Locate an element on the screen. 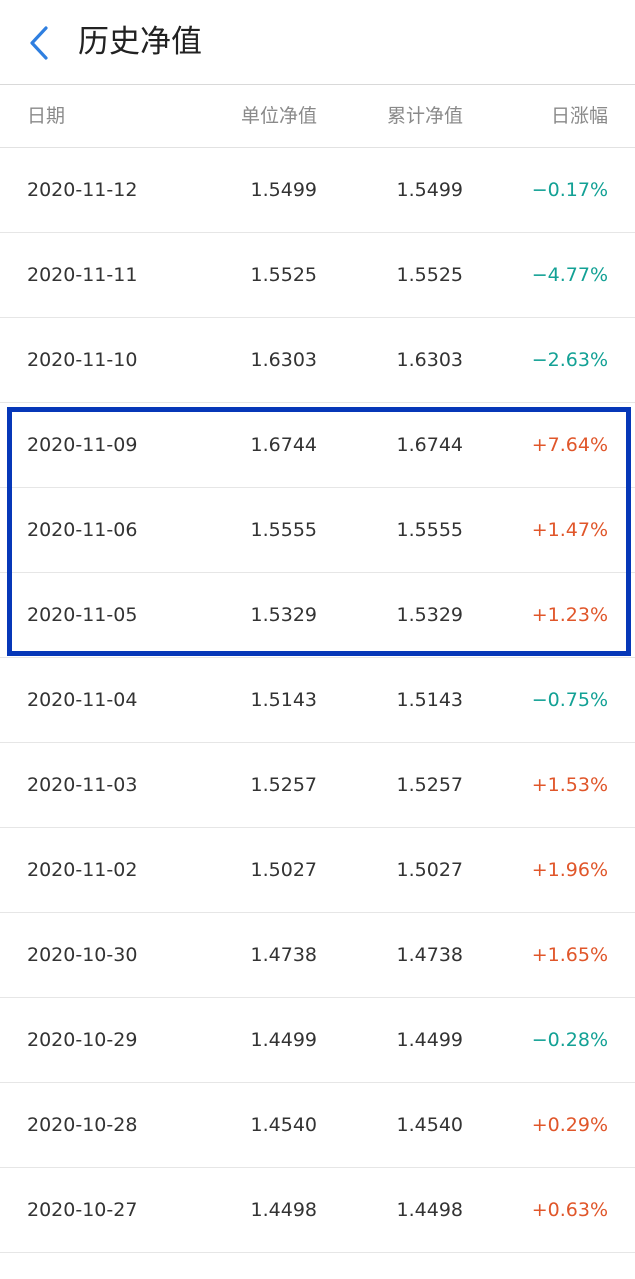 This screenshot has height=1279, width=635. table-row: 2020-10-28 1.4540 1.4540 +0.29% is located at coordinates (317, 1125).